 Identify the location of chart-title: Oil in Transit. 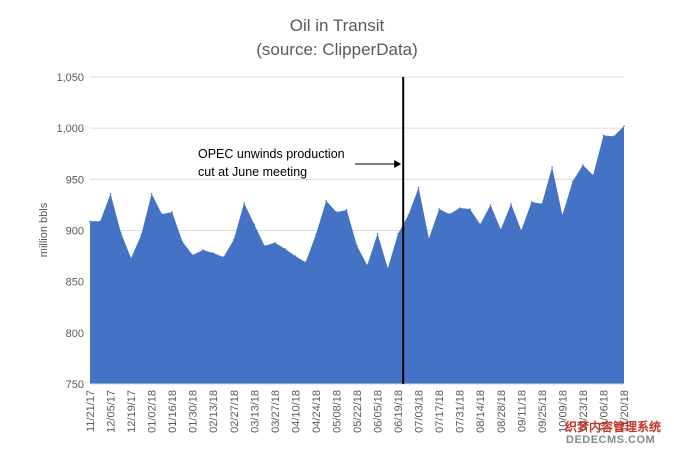
(337, 25).